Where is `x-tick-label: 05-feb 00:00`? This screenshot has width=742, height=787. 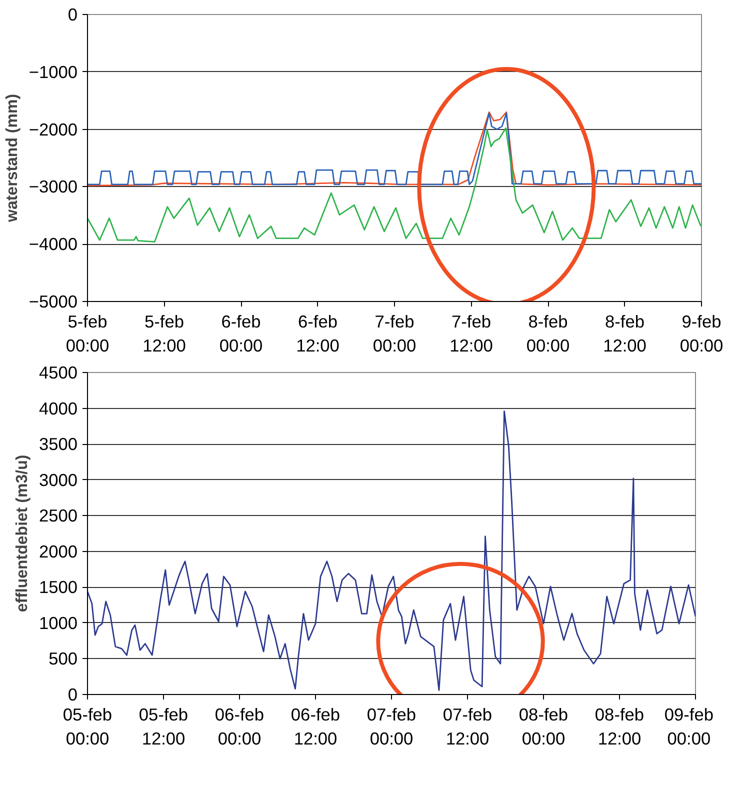 x-tick-label: 05-feb 00:00 is located at coordinates (87, 726).